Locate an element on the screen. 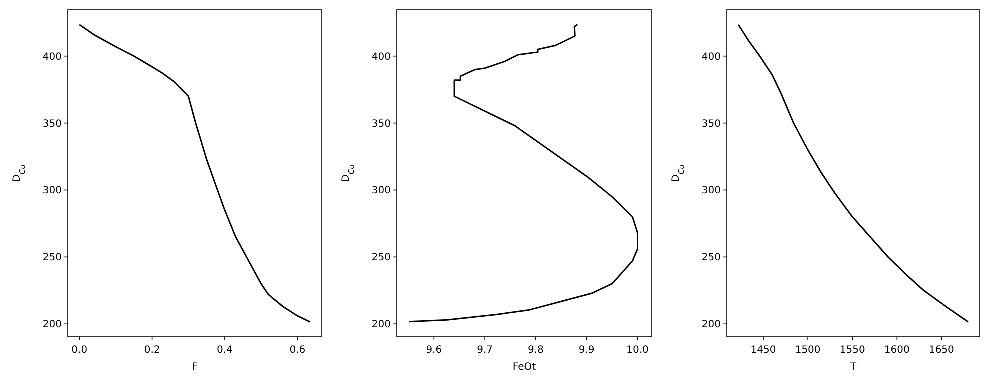 This screenshot has height=390, width=989. x-tick-label: 0.6 is located at coordinates (298, 350).